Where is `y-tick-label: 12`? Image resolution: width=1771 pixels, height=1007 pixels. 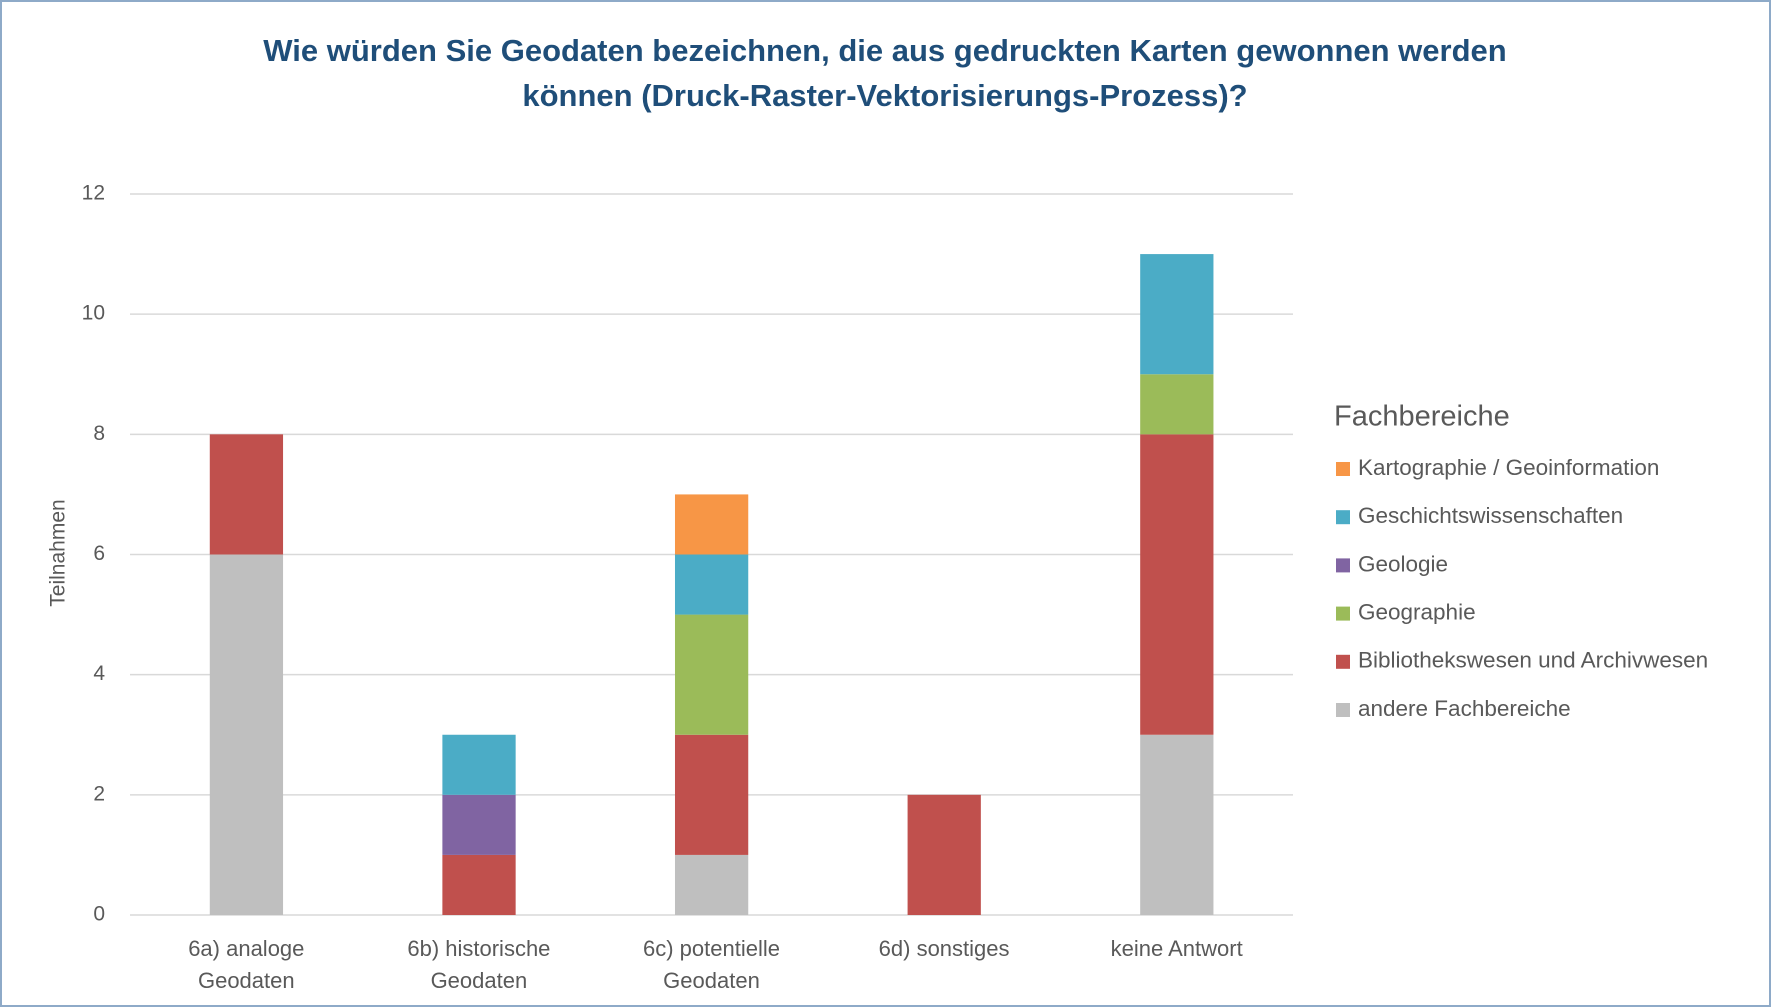
y-tick-label: 12 is located at coordinates (93, 193).